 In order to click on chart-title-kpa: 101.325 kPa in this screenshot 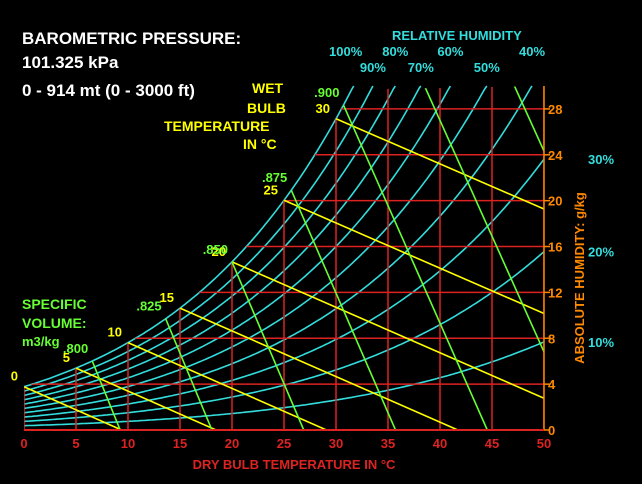, I will do `click(70, 62)`.